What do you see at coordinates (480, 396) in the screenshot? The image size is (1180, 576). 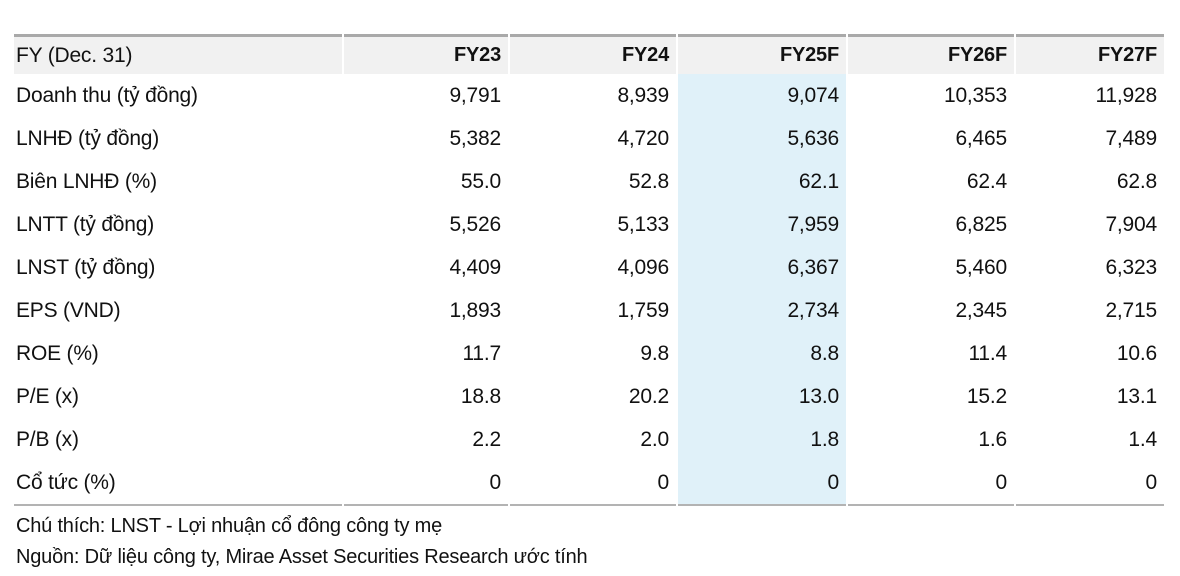 I see `cell-value: 18.8` at bounding box center [480, 396].